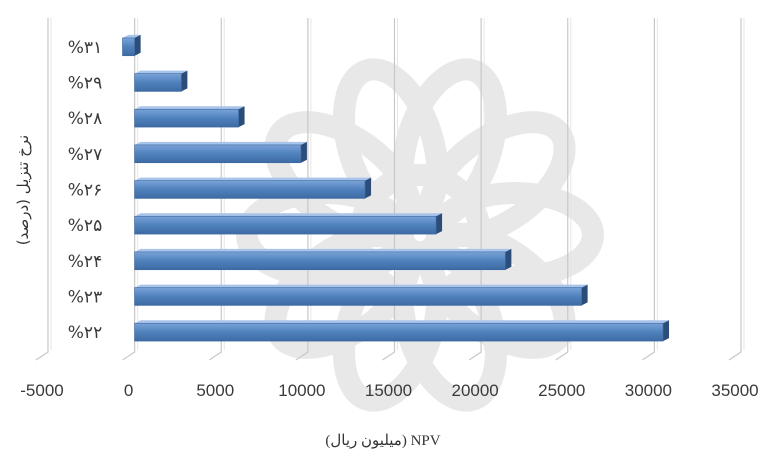 The height and width of the screenshot is (455, 758). What do you see at coordinates (301, 390) in the screenshot?
I see `x-tick-label: 10000` at bounding box center [301, 390].